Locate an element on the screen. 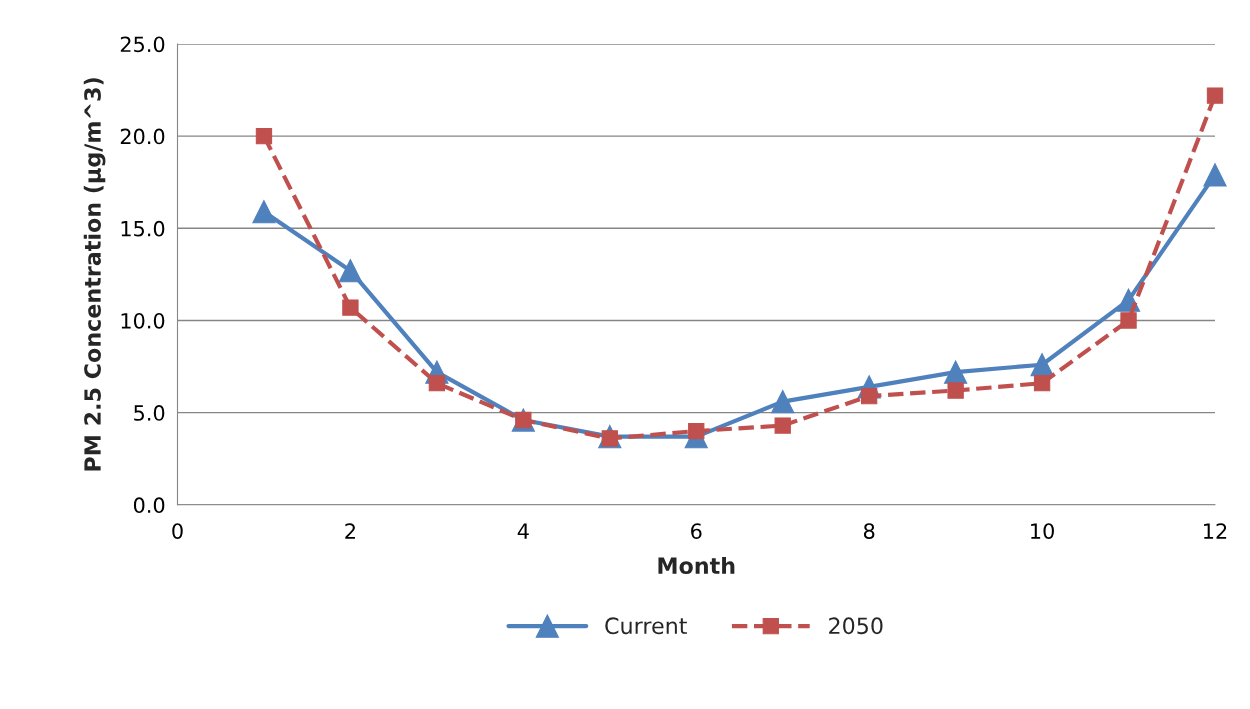 This screenshot has width=1250, height=709. legend-label: 2050 is located at coordinates (856, 626).